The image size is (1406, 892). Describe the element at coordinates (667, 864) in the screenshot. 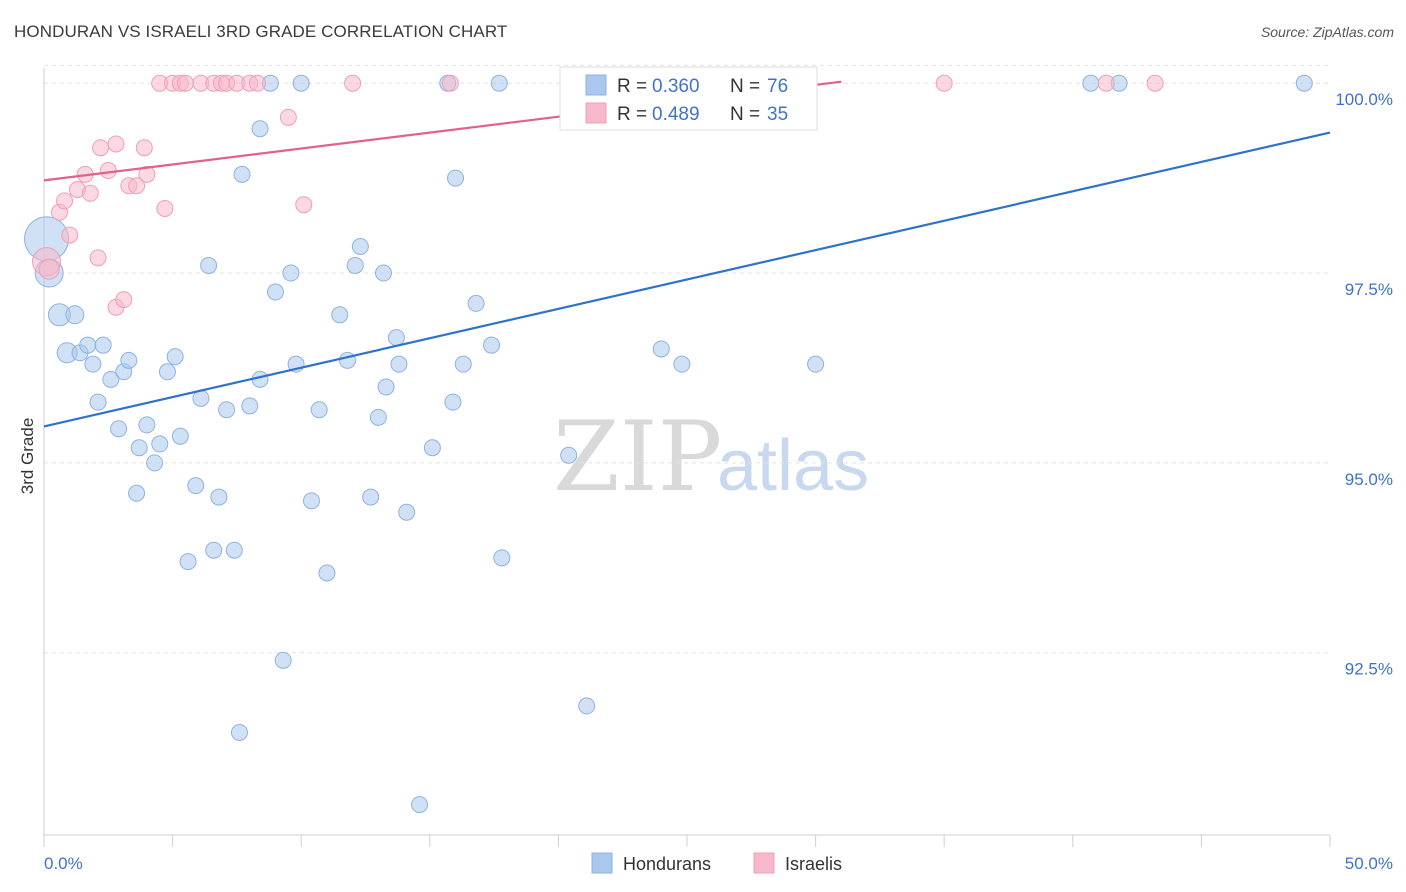

I see `series-label-hondurans: Hondurans` at that location.